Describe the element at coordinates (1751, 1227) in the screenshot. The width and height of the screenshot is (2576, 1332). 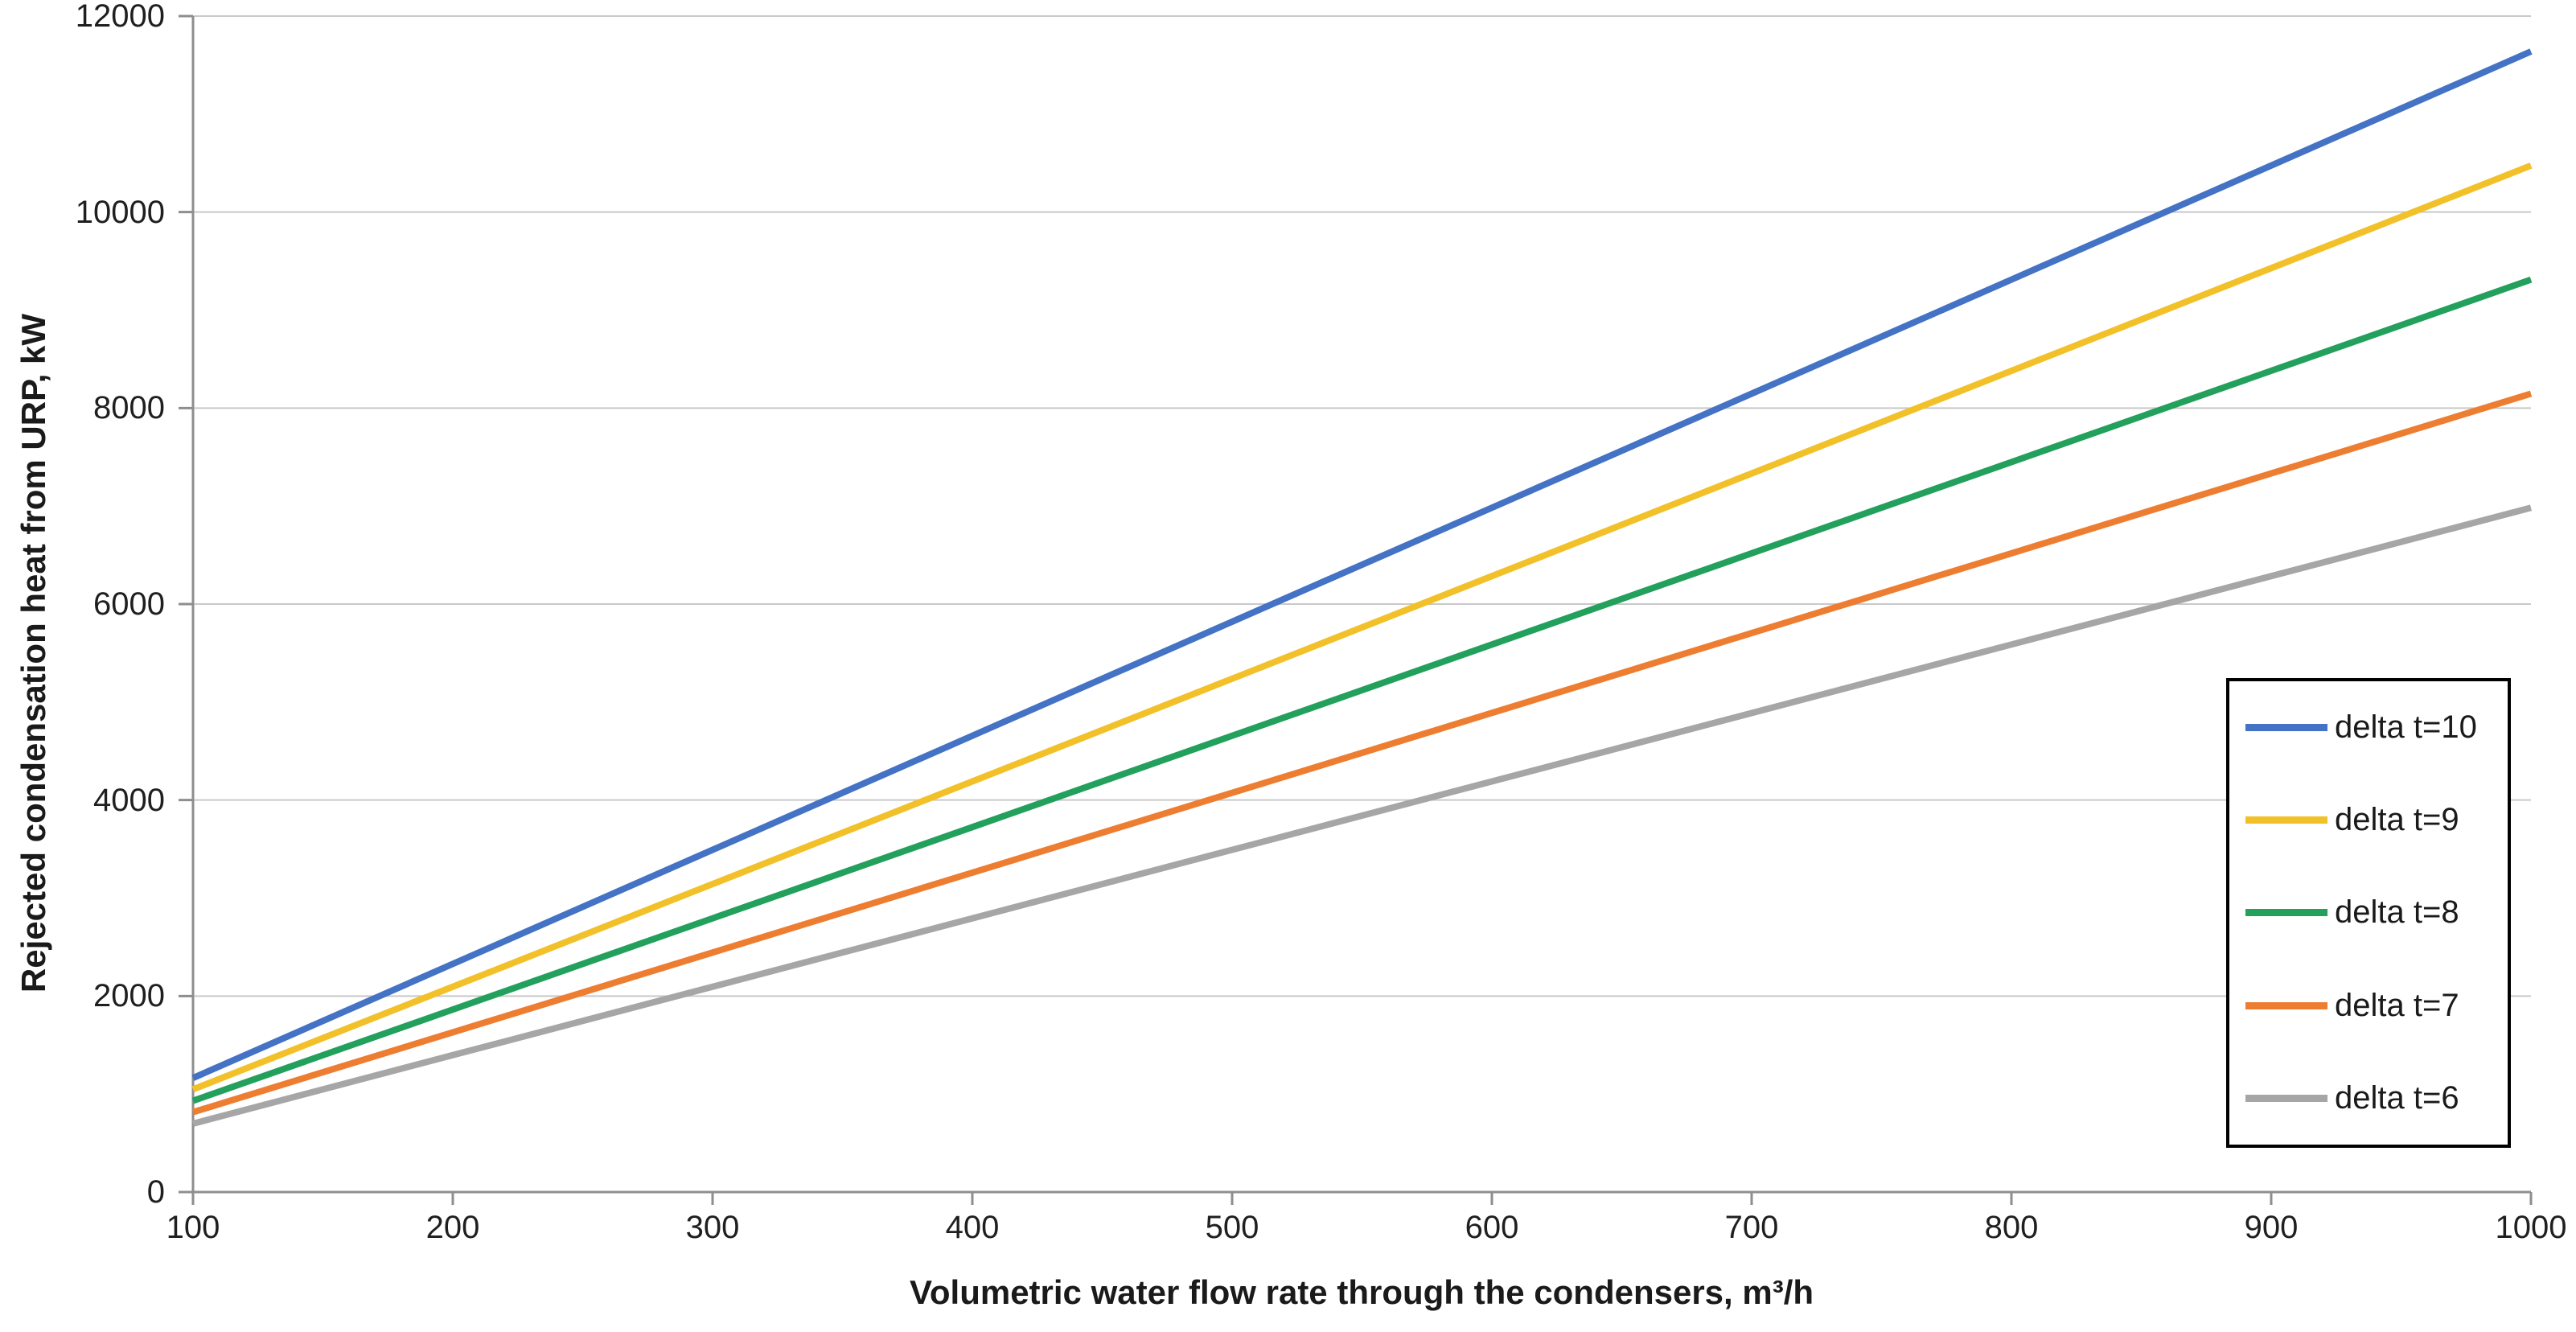
I see `x-tick-label-700: 700` at that location.